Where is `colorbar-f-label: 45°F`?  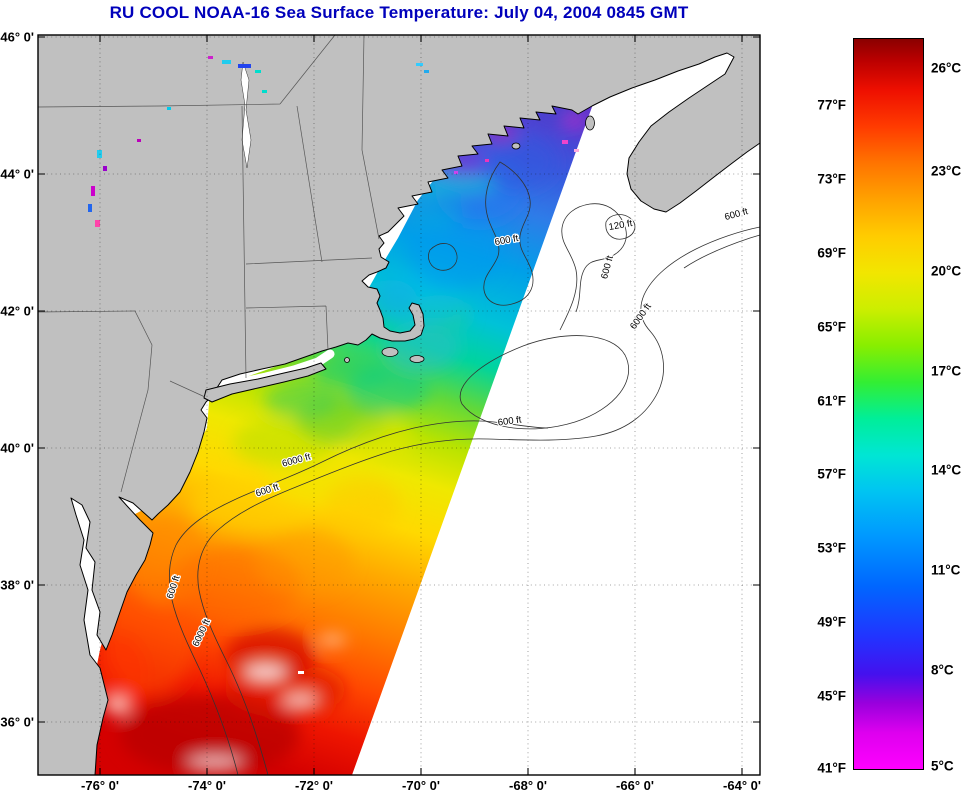
colorbar-f-label: 45°F is located at coordinates (831, 696).